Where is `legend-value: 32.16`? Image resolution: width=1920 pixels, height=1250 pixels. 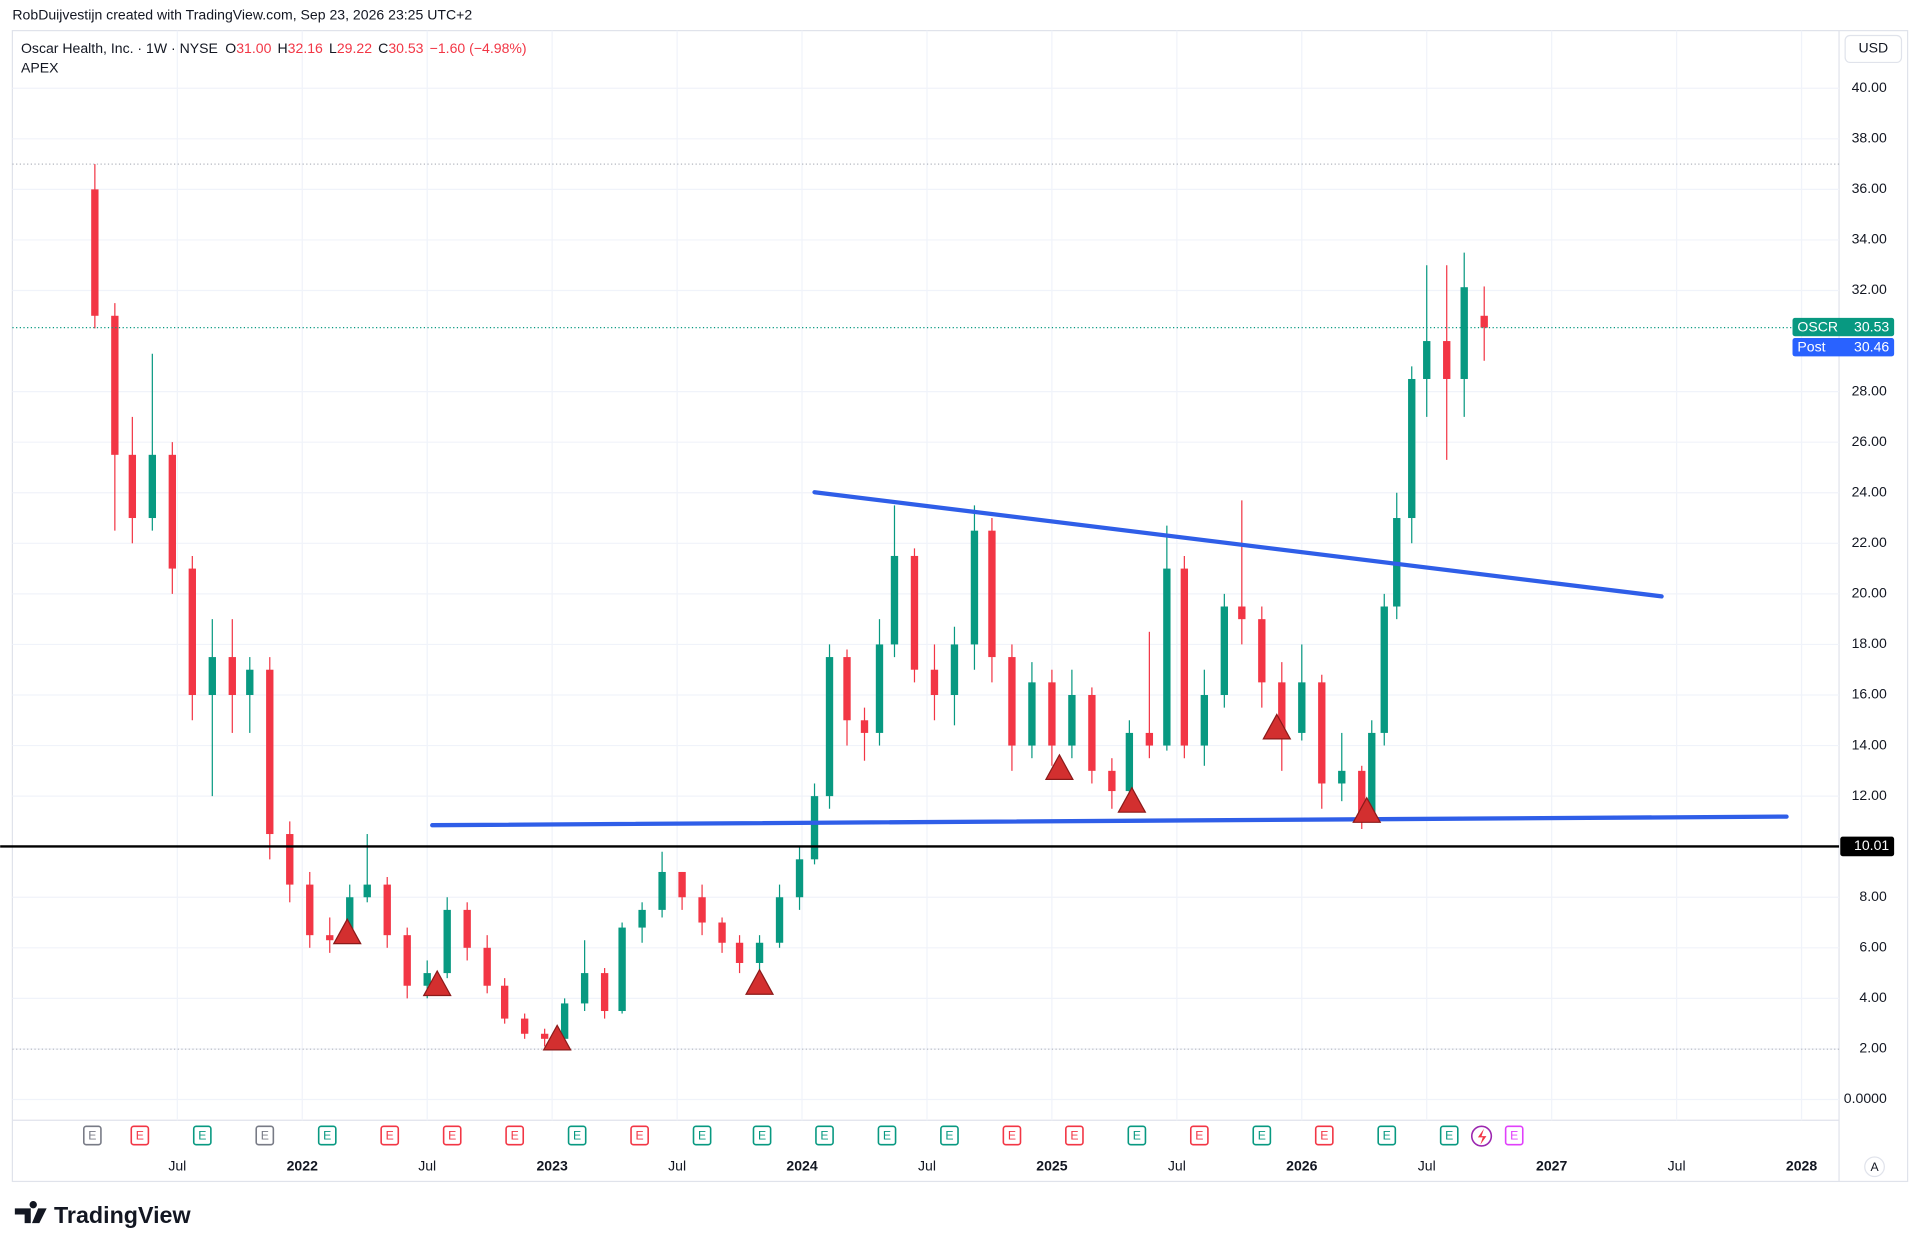 legend-value: 32.16 is located at coordinates (305, 48).